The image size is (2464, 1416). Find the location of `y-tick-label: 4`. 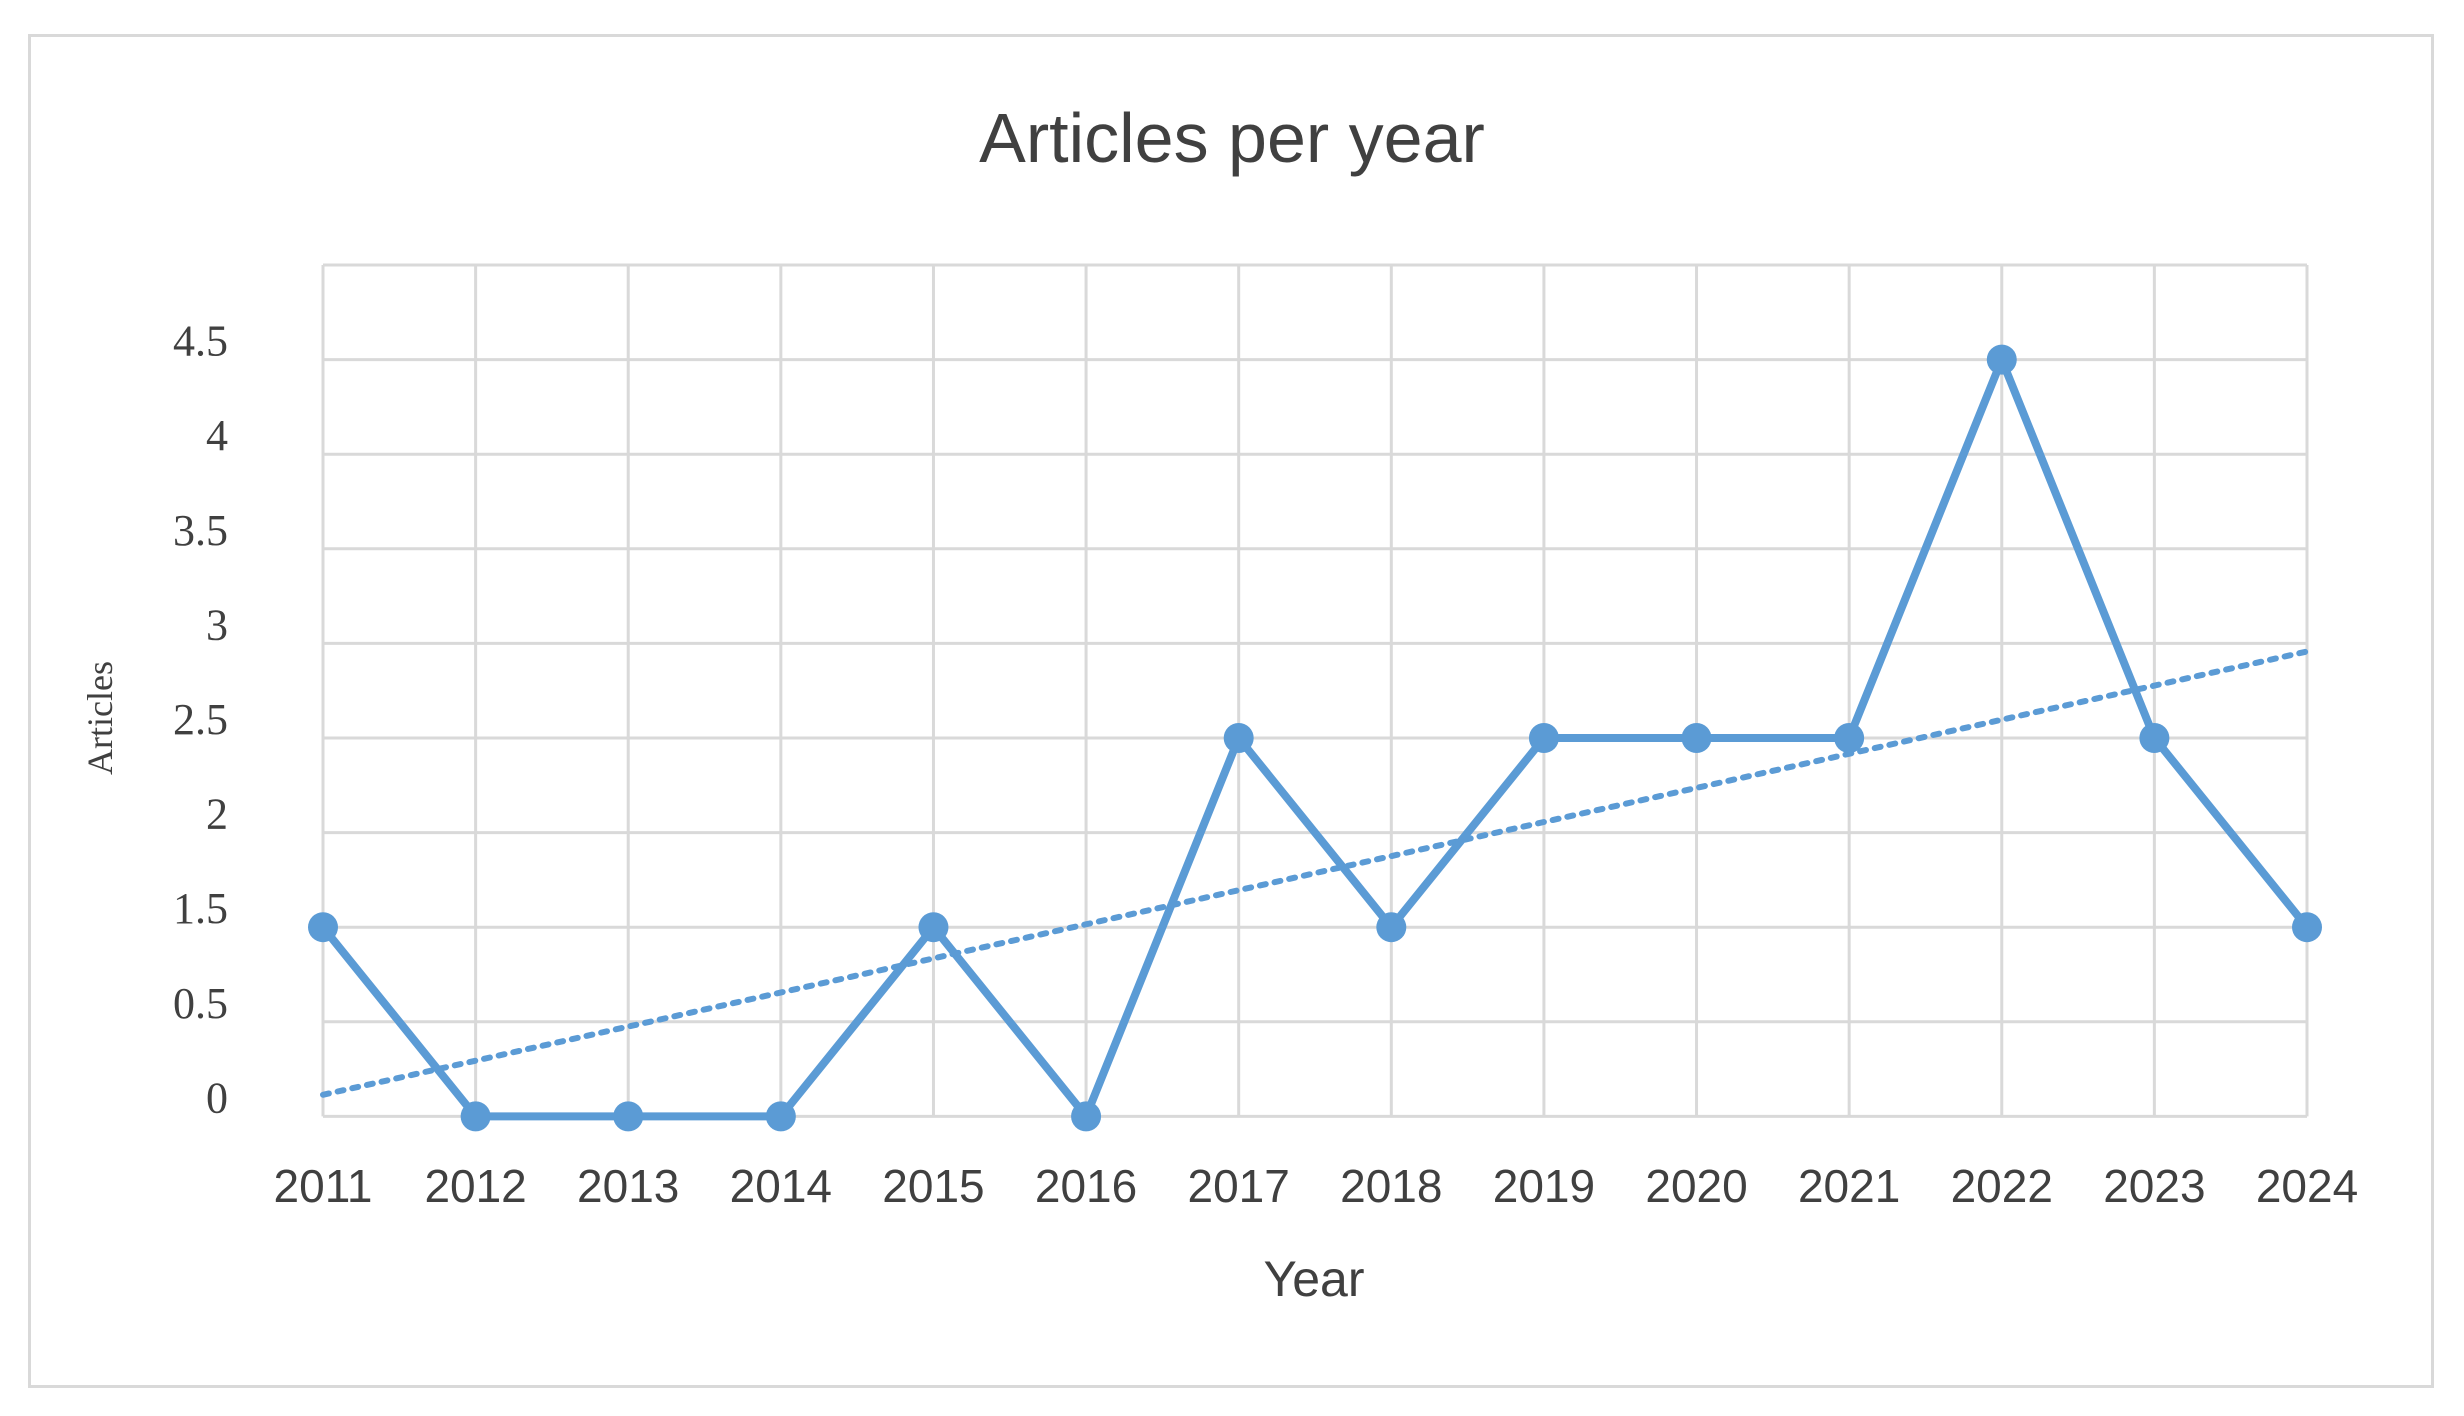

y-tick-label: 4 is located at coordinates (217, 435).